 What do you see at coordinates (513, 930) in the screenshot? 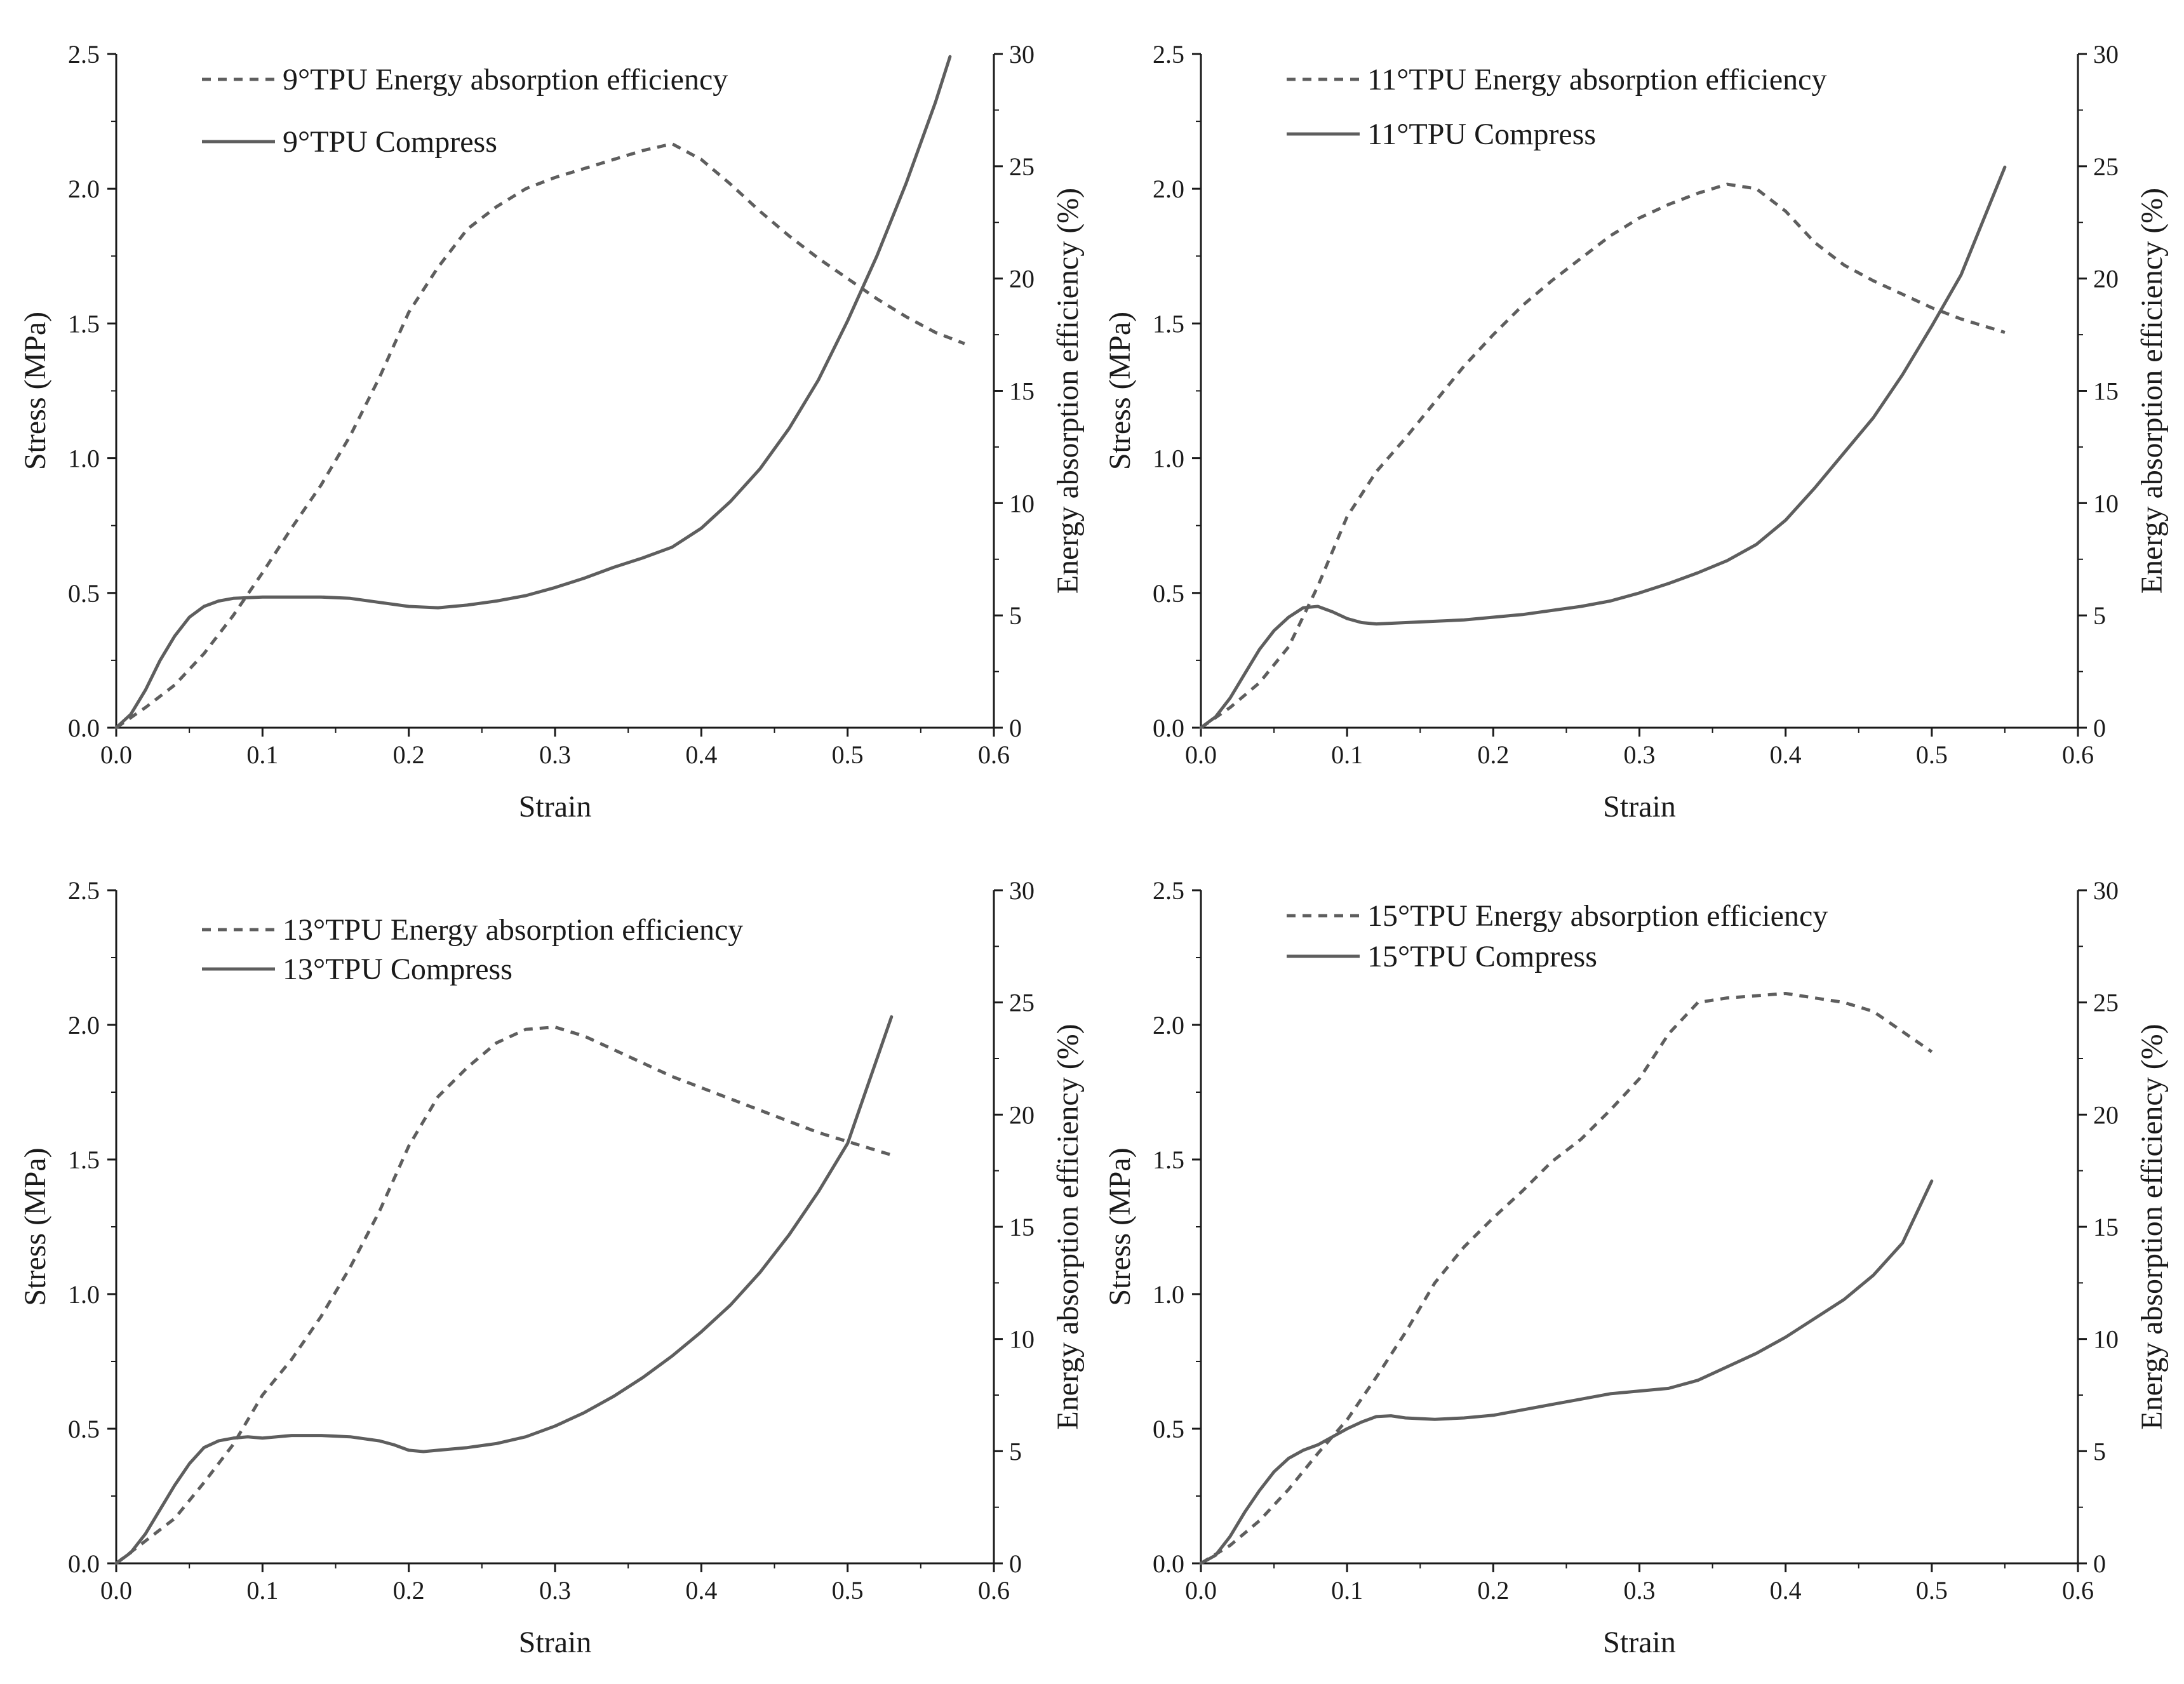
I see `legend-label: 13°TPU Energy absorption efficiency` at bounding box center [513, 930].